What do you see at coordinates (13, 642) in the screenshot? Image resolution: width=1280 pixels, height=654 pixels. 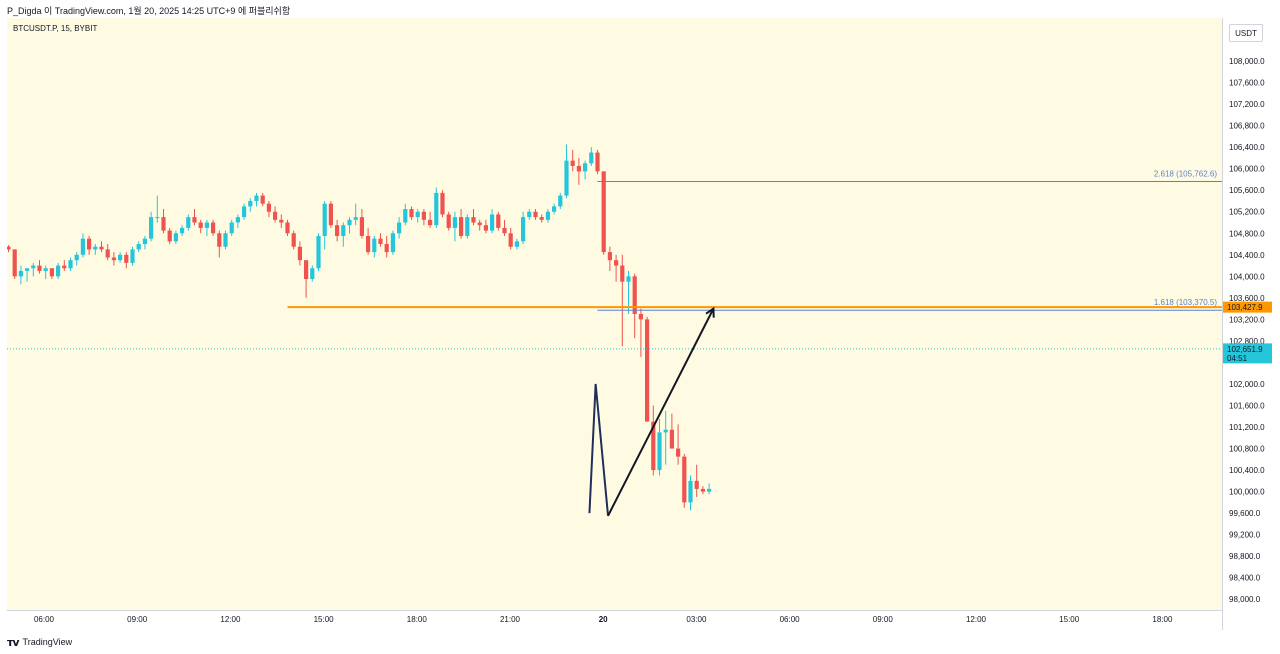 I see `tradingview-logo-icon: ᴛᴠ` at bounding box center [13, 642].